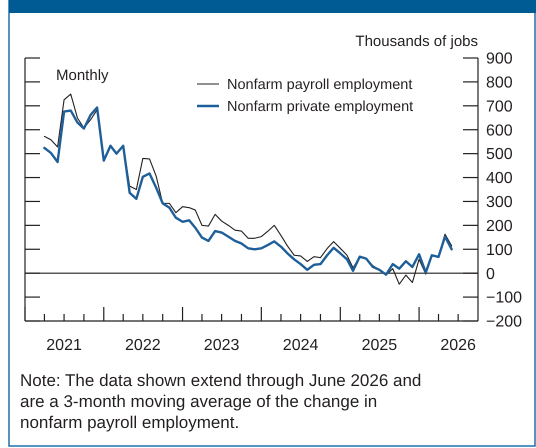 This screenshot has width=536, height=448. What do you see at coordinates (504, 298) in the screenshot?
I see `y-tick-label: −100` at bounding box center [504, 298].